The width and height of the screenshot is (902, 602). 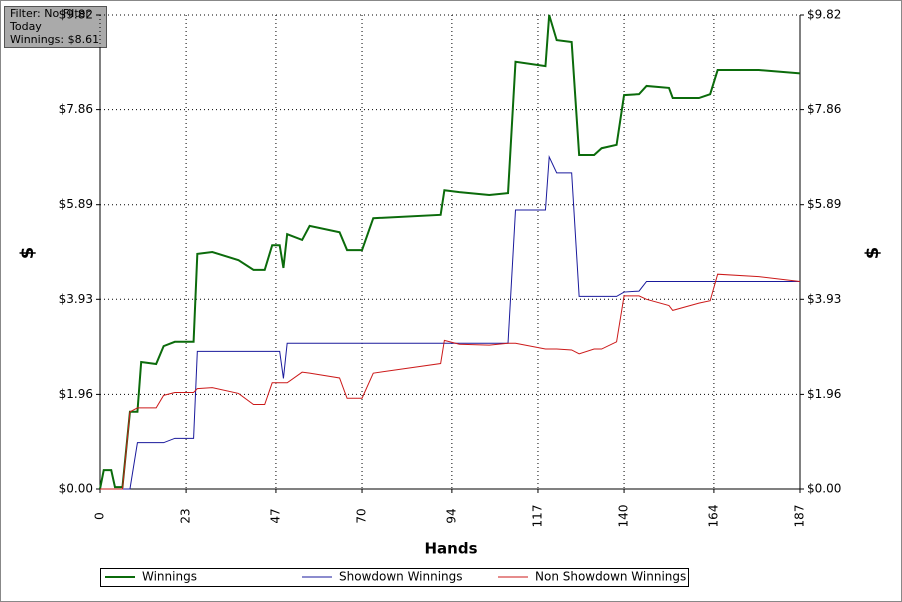 What do you see at coordinates (401, 577) in the screenshot?
I see `legend-label: Showdown Winnings` at bounding box center [401, 577].